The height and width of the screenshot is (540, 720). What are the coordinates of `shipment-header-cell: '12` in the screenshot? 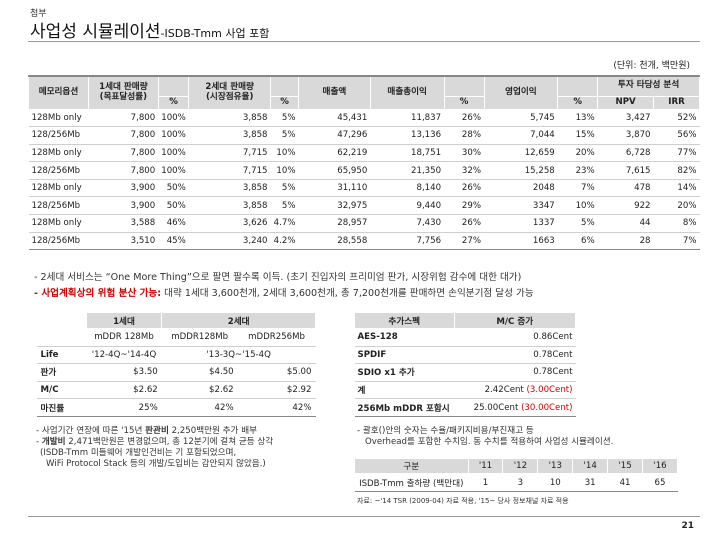 It's located at (520, 466).